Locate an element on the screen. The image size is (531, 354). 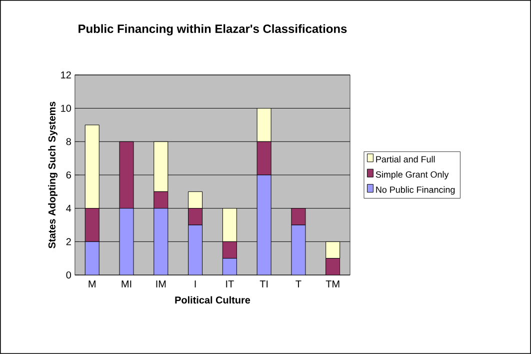
legend-label: Partial and Full is located at coordinates (405, 159).